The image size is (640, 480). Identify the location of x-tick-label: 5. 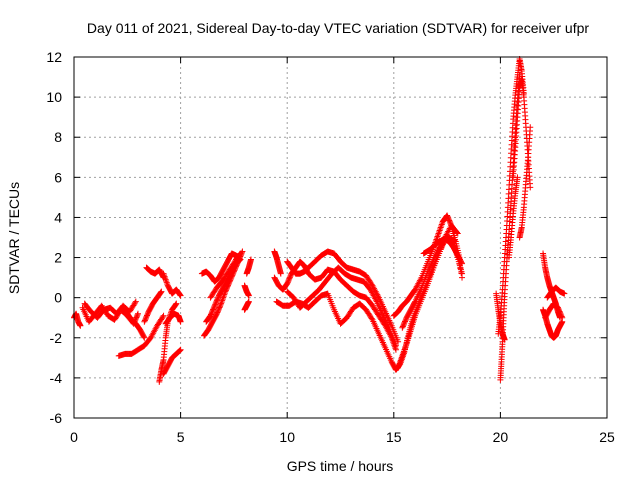
(181, 437).